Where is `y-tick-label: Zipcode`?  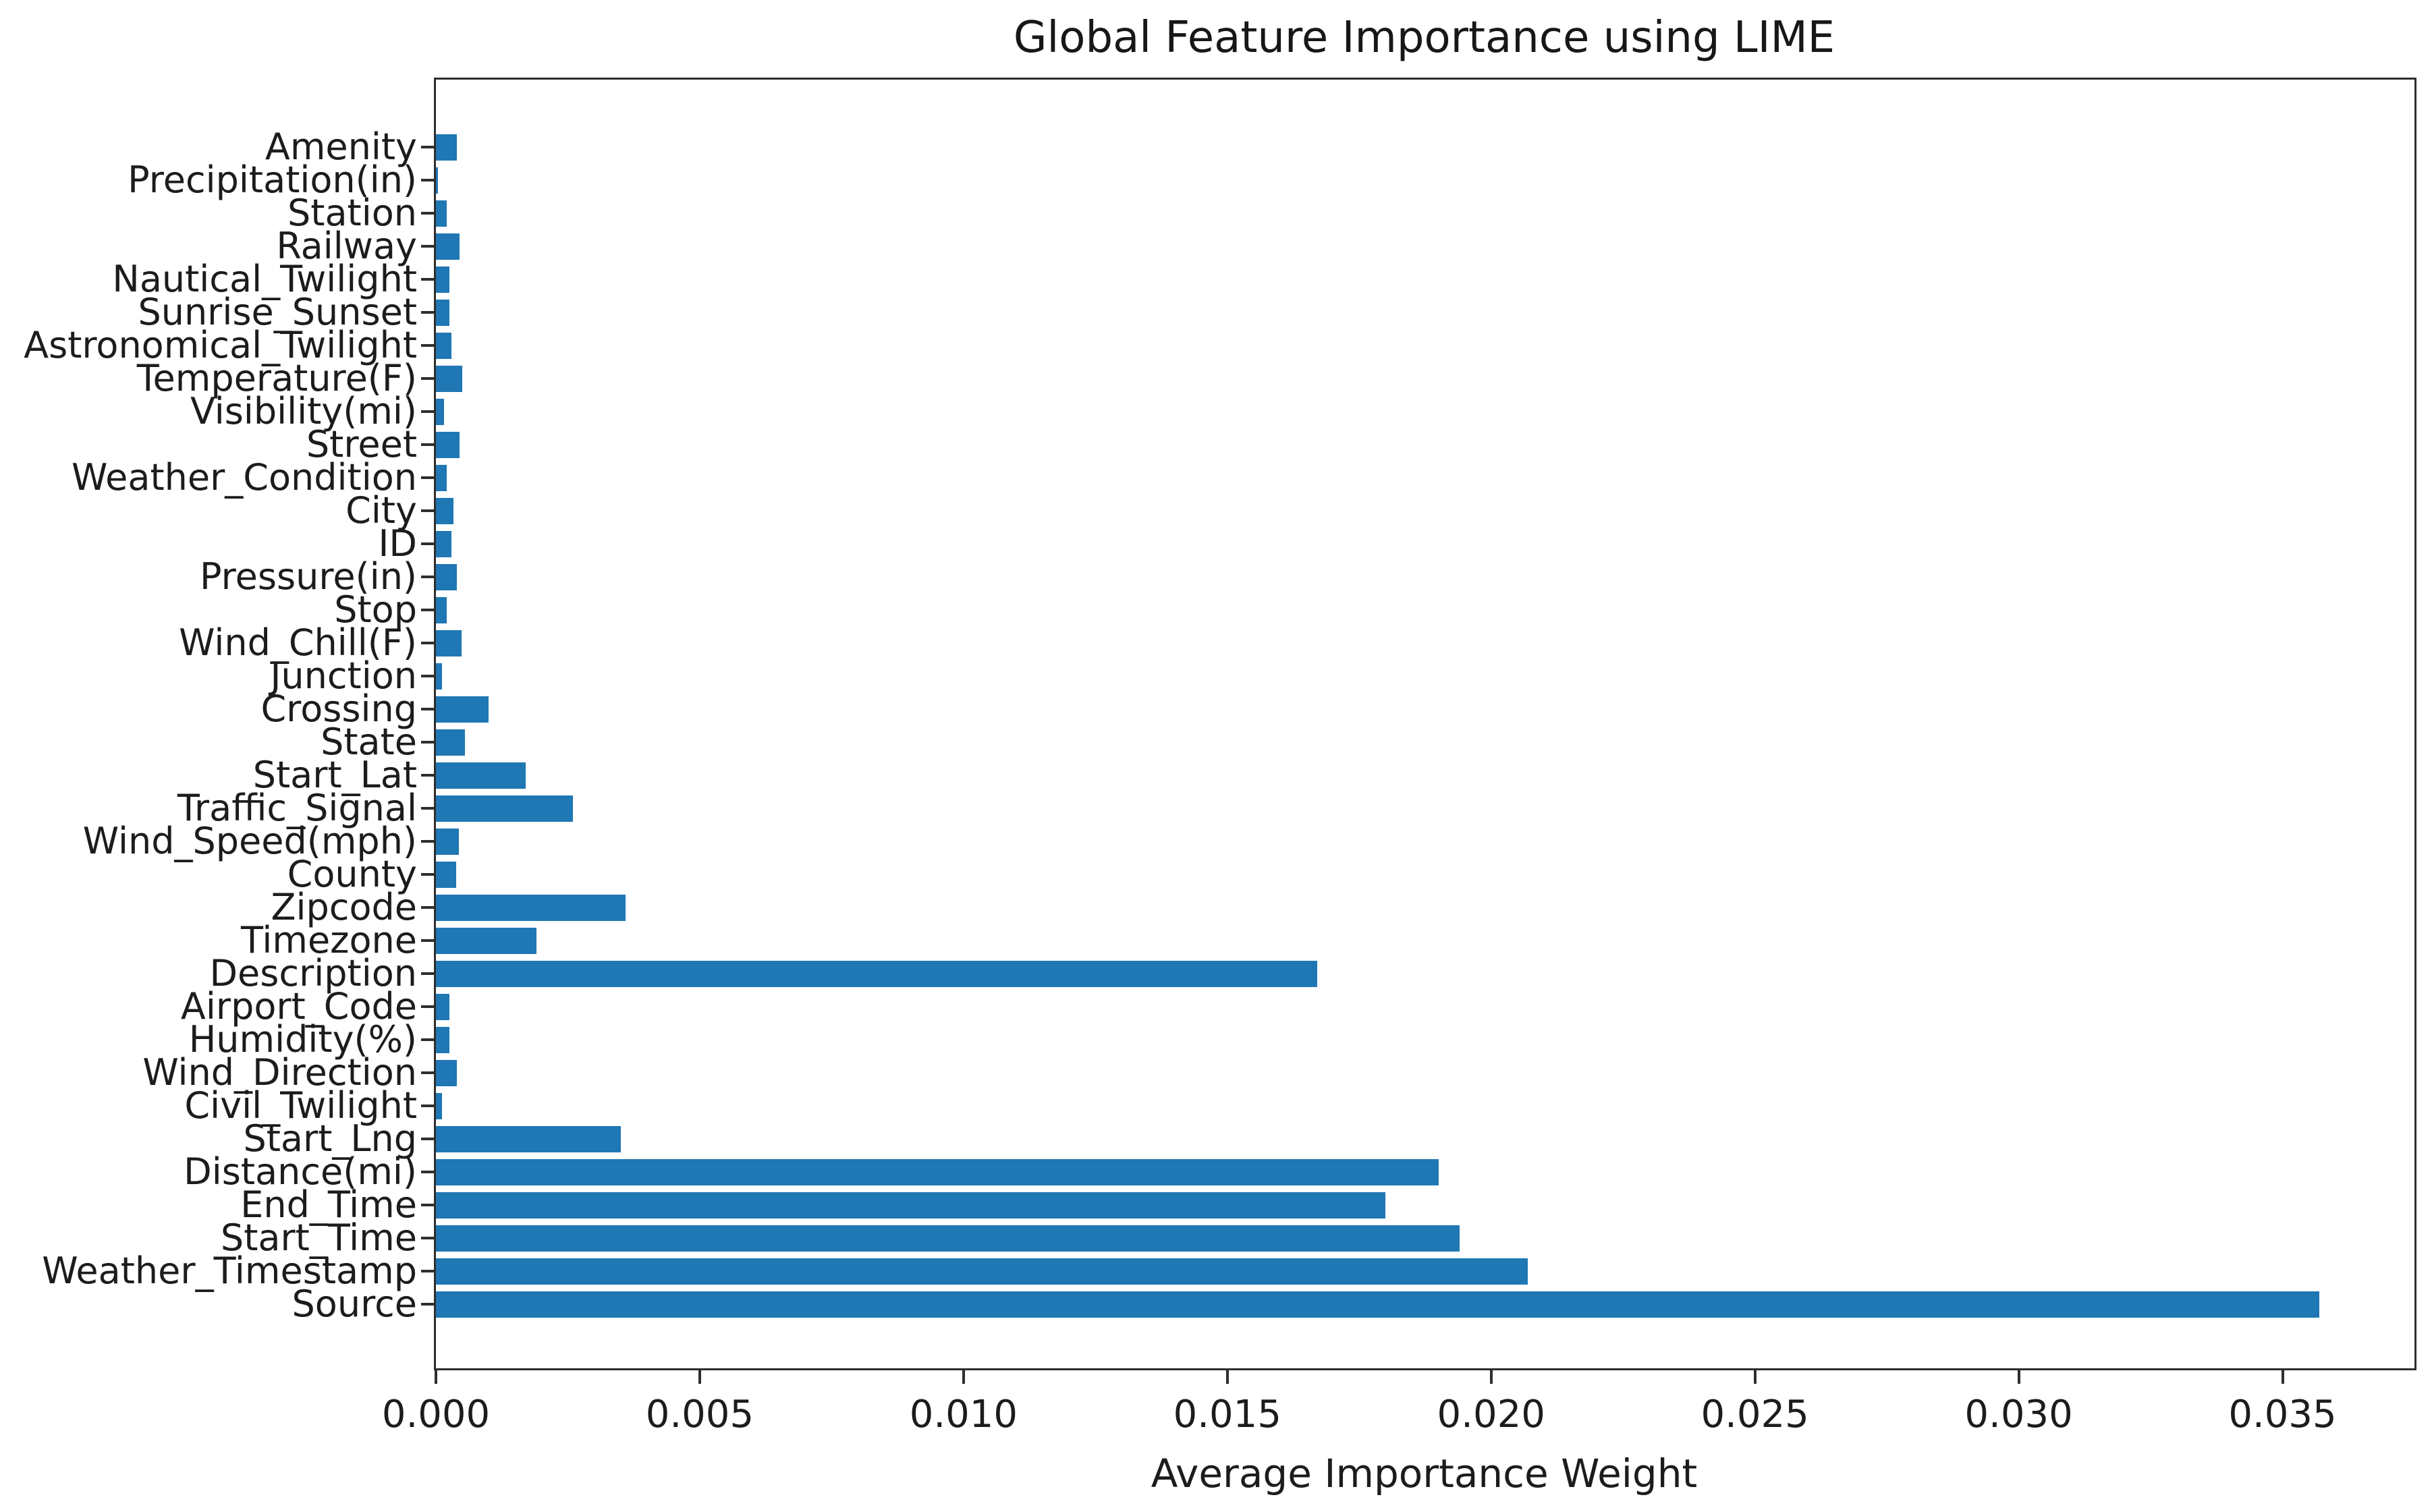 y-tick-label: Zipcode is located at coordinates (344, 907).